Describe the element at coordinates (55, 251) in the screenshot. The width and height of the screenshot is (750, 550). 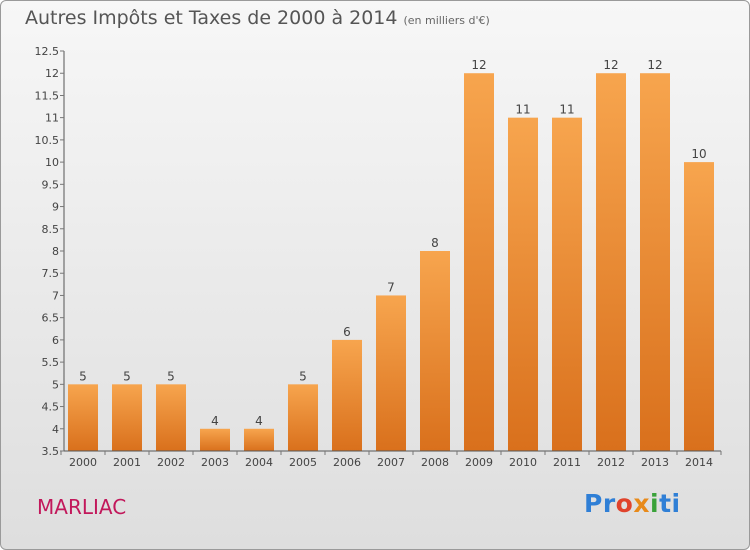
I see `y-tick-label: 8` at that location.